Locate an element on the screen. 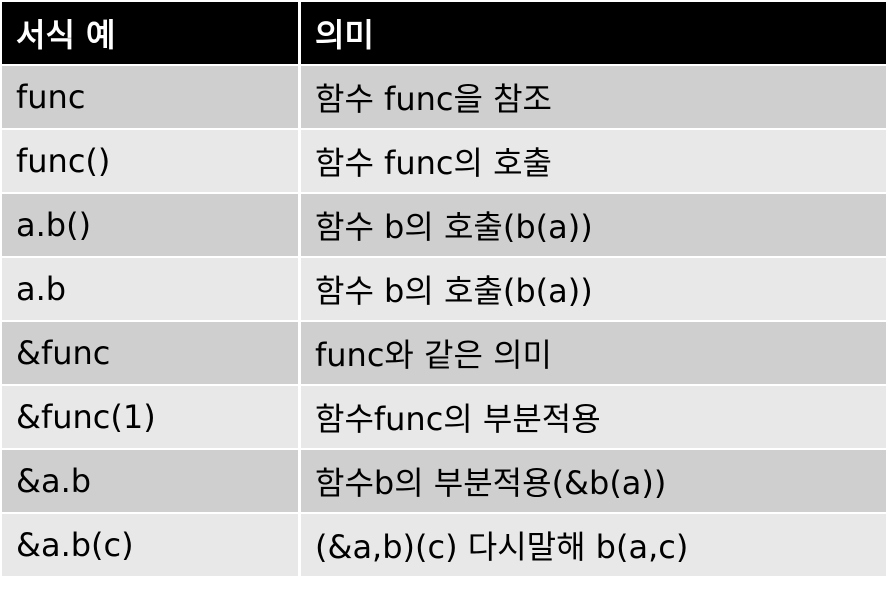  table-row: func() 함수 func의 호출 is located at coordinates (444, 162).